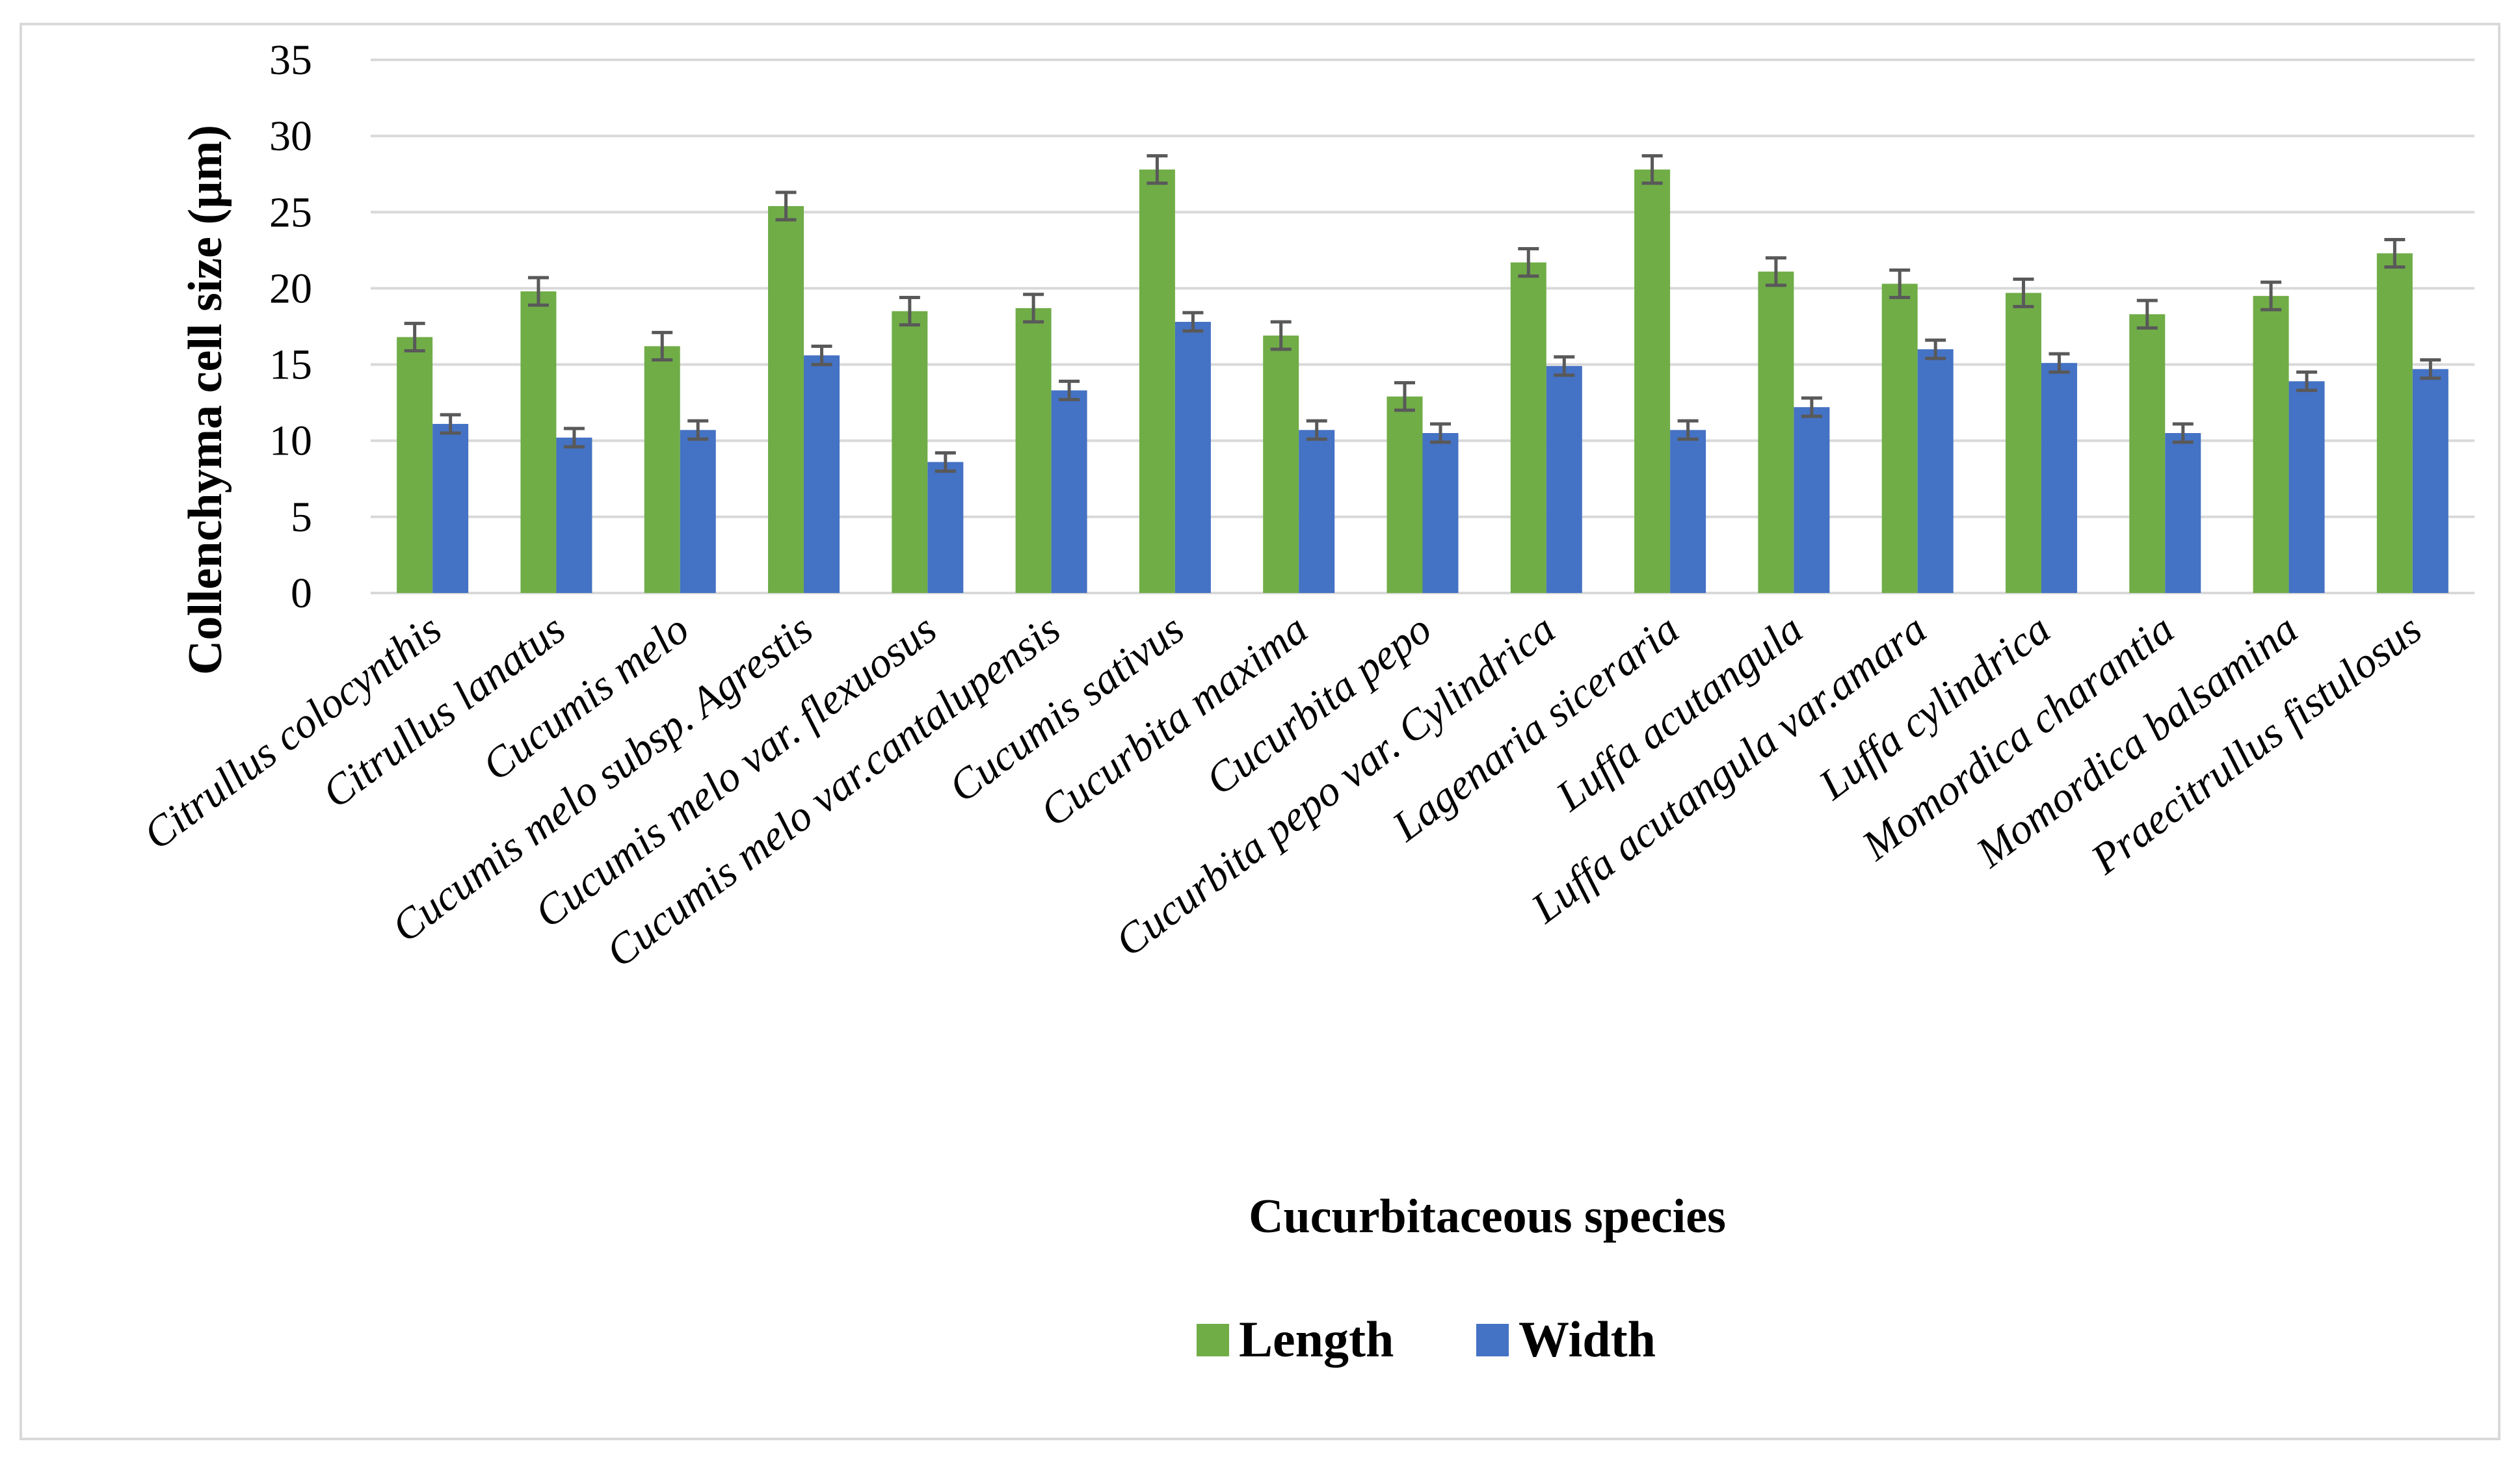 This screenshot has width=2520, height=1463. What do you see at coordinates (1316, 1339) in the screenshot?
I see `legend-label-length: Length` at bounding box center [1316, 1339].